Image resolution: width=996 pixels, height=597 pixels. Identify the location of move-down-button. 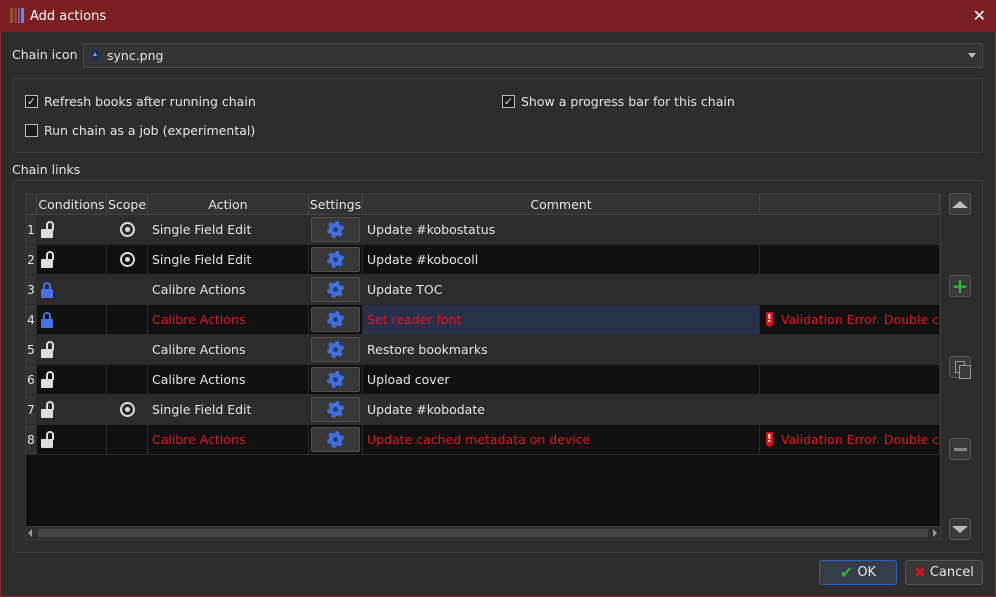
(960, 529).